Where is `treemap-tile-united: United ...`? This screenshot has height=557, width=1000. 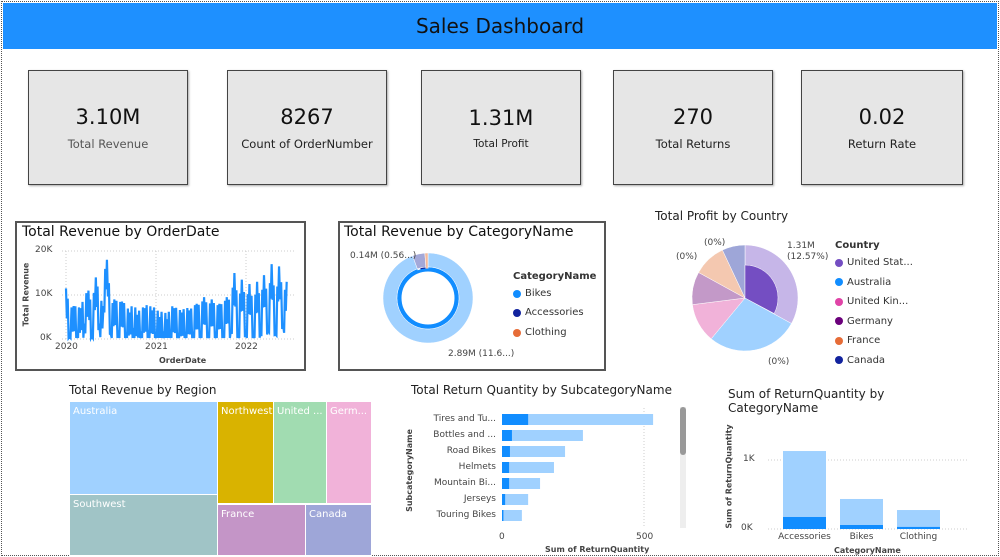
treemap-tile-united: United ... is located at coordinates (300, 452).